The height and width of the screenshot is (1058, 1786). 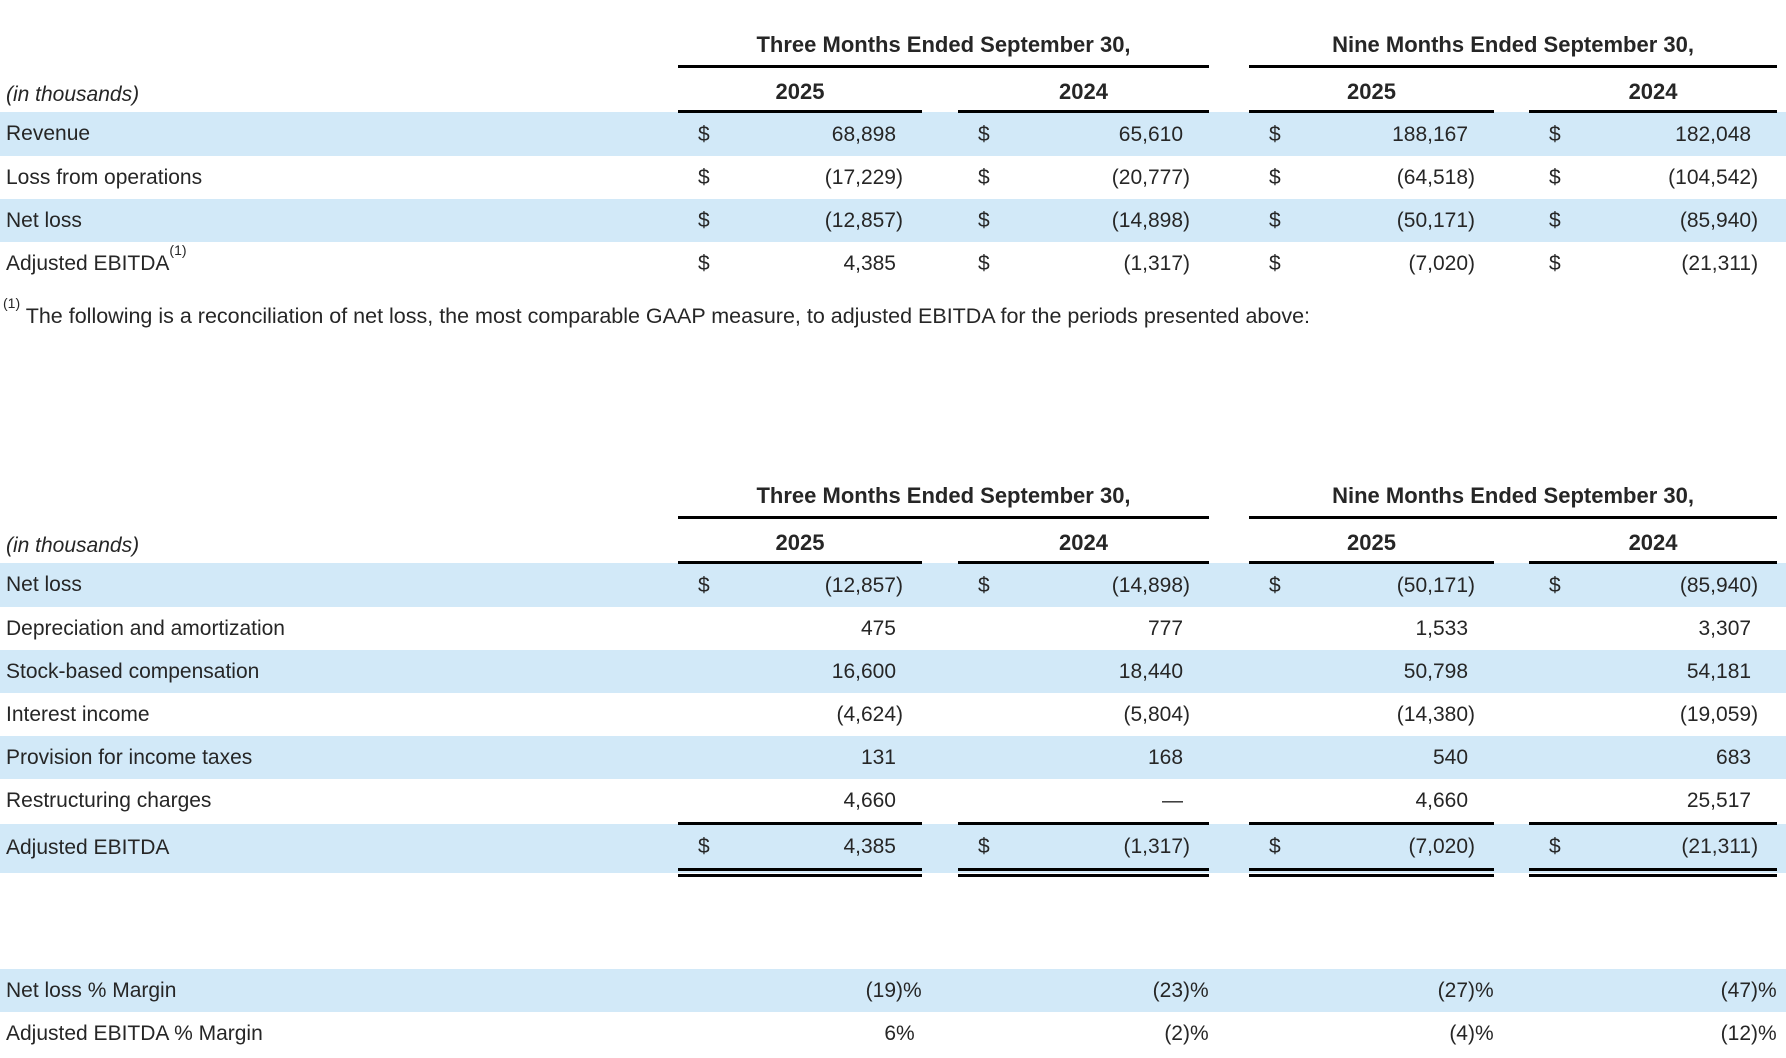 I want to click on cell-value: 25,517, so click(x=1684, y=801).